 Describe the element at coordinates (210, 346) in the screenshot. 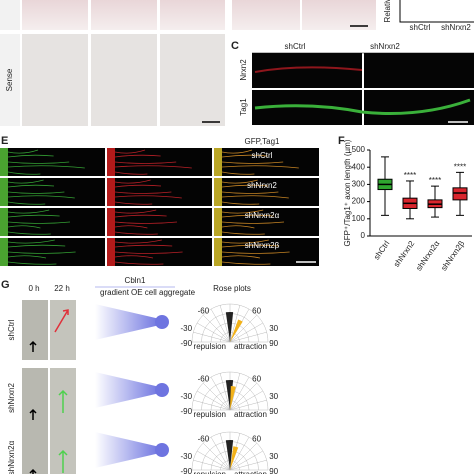

I see `rose-legend: repulsion` at that location.